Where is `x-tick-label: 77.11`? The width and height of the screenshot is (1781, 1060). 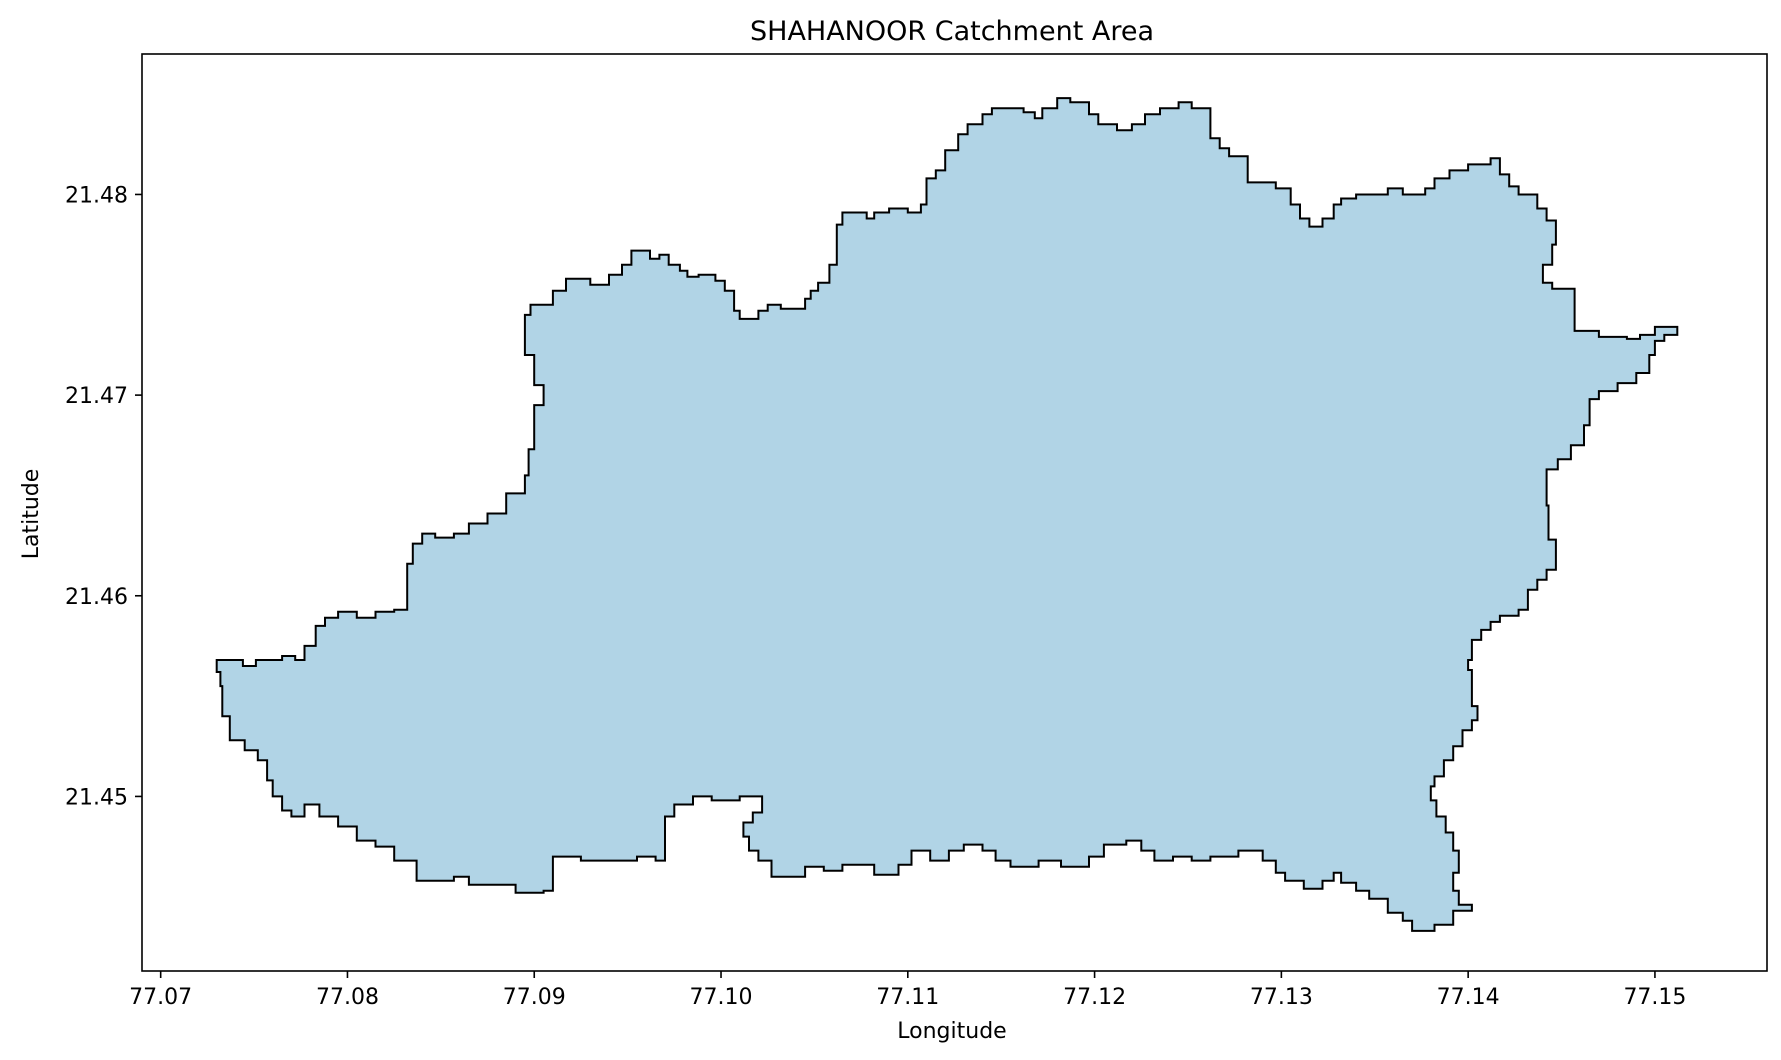
x-tick-label: 77.11 is located at coordinates (907, 997).